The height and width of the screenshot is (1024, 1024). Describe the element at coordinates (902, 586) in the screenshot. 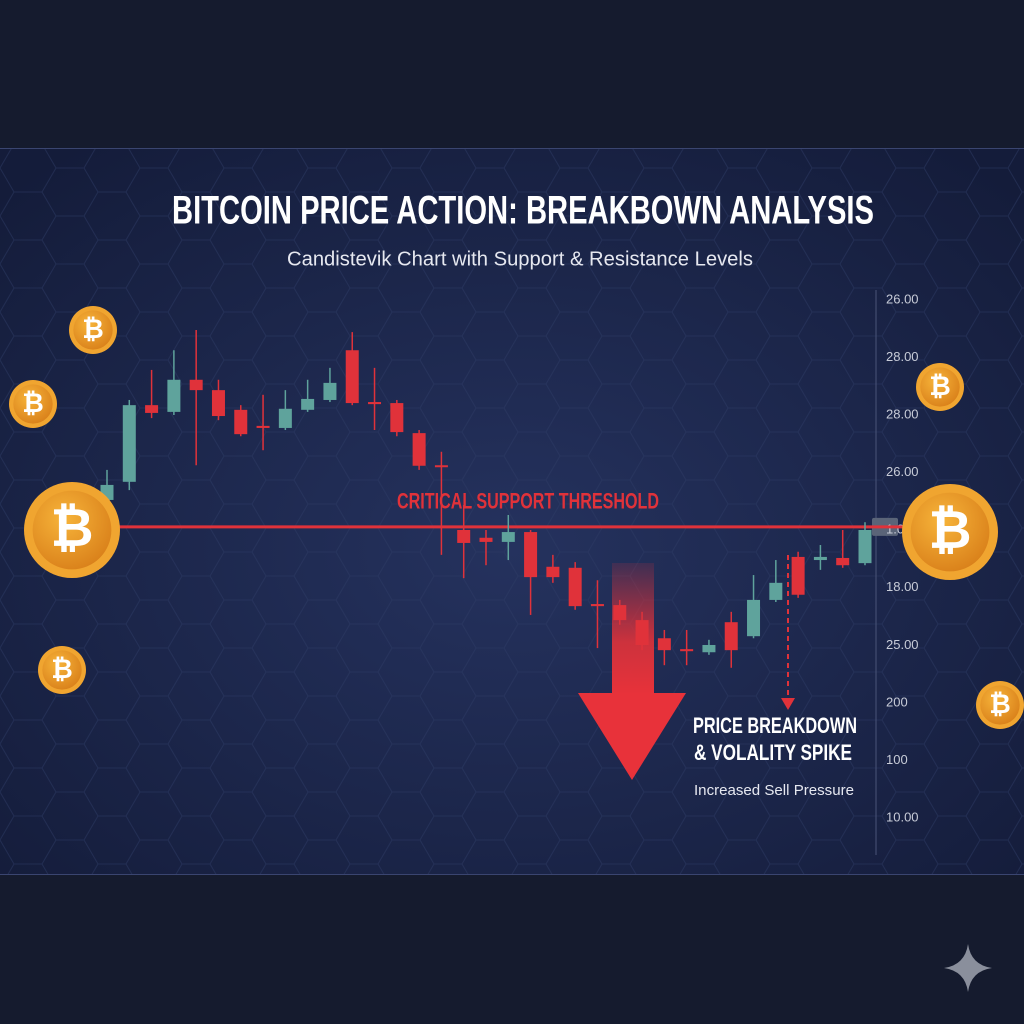

I see `y-axis-label: 18.00` at that location.